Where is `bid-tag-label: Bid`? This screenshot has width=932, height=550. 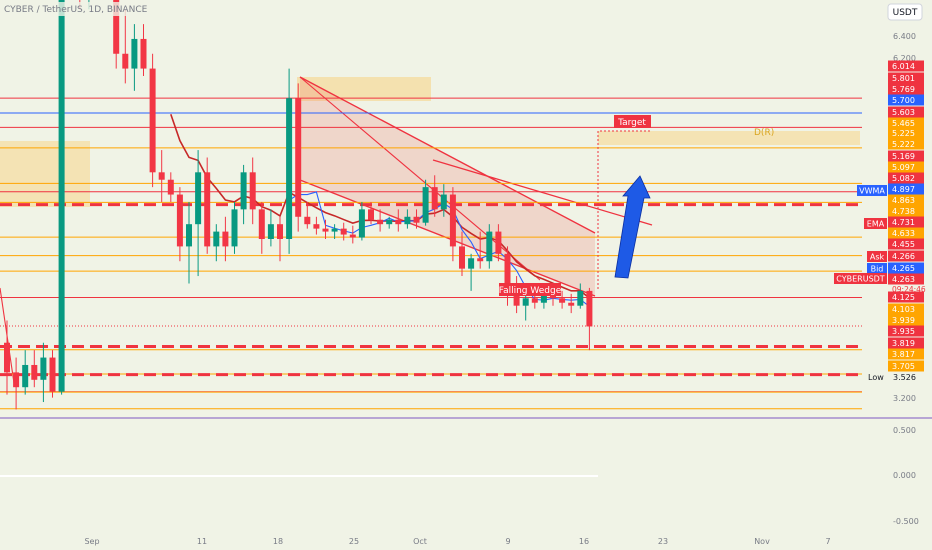
bid-tag-label: Bid is located at coordinates (877, 269).